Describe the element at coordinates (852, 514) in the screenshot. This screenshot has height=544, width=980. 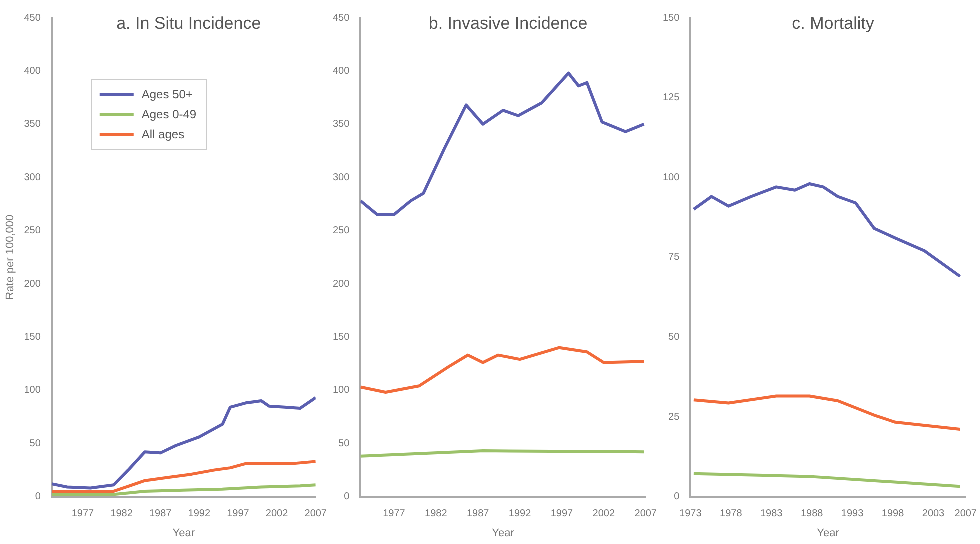
I see `x-tick-label: 1993` at that location.